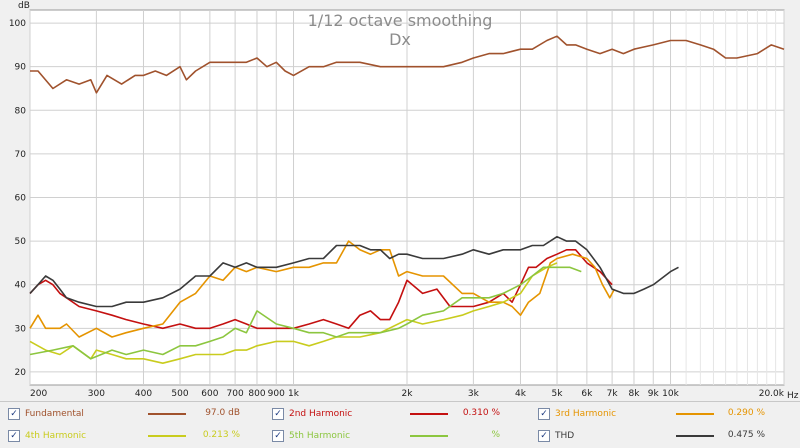 Image resolution: width=800 pixels, height=448 pixels. I want to click on series-line-5th-harmonic, so click(305, 313).